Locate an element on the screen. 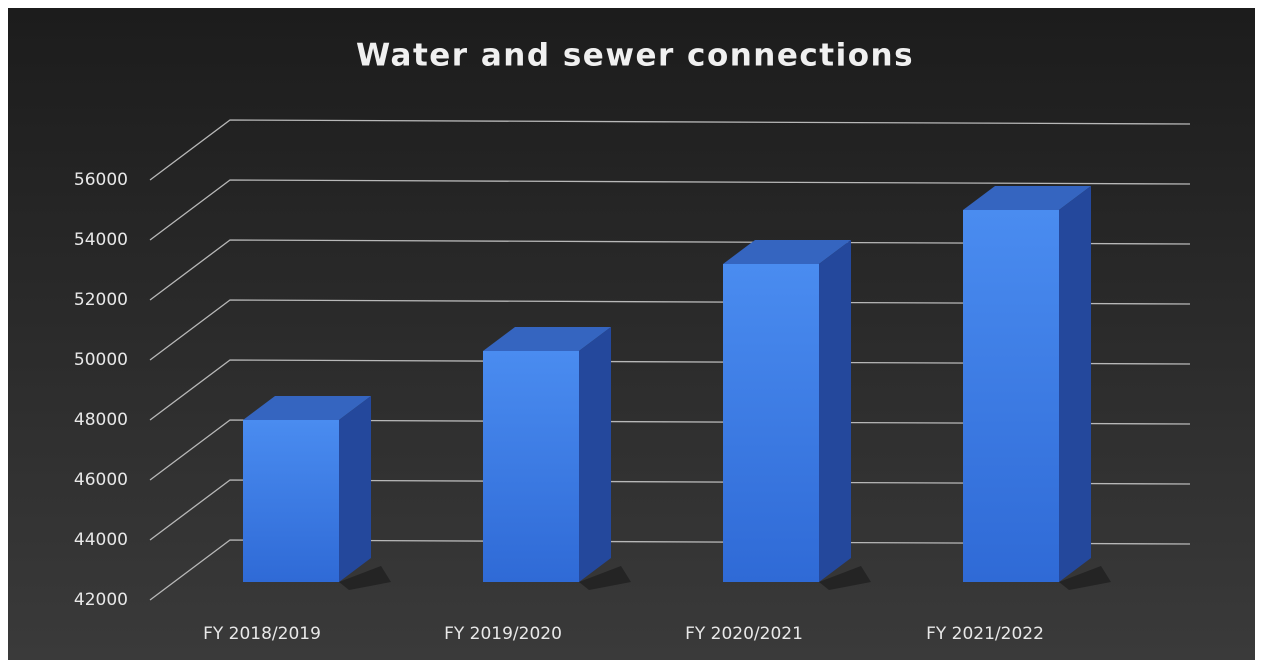 The height and width of the screenshot is (667, 1262). y-tick-label: 54000 is located at coordinates (101, 240).